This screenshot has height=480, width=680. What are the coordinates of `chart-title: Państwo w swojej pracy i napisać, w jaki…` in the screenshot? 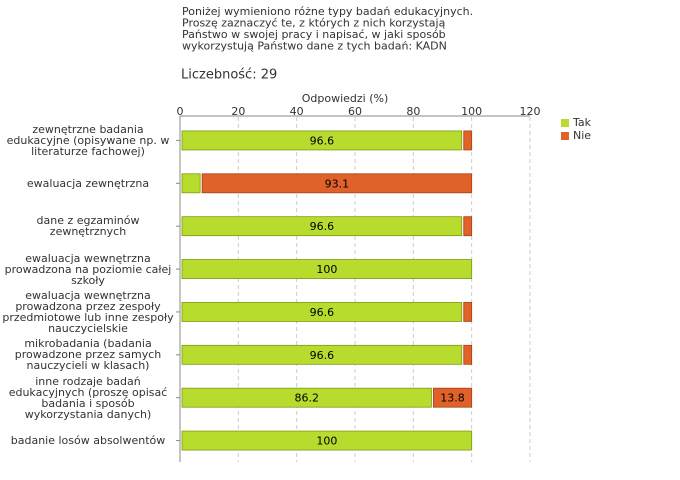 It's located at (314, 34).